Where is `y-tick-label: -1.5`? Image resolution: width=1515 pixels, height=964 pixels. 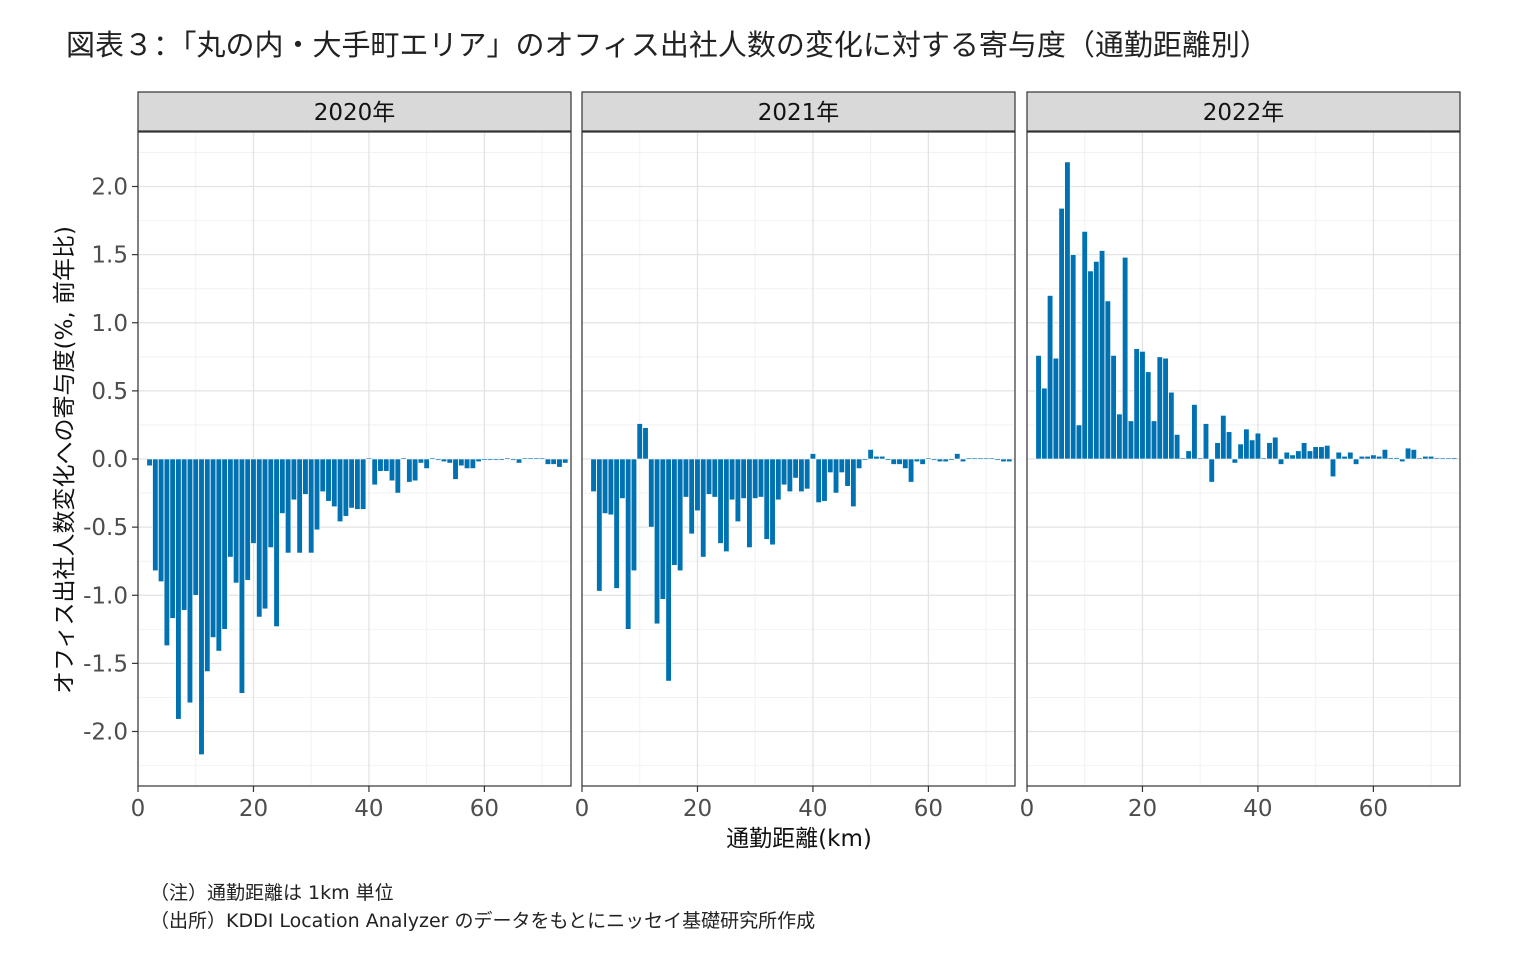 y-tick-label: -1.5 is located at coordinates (105, 664).